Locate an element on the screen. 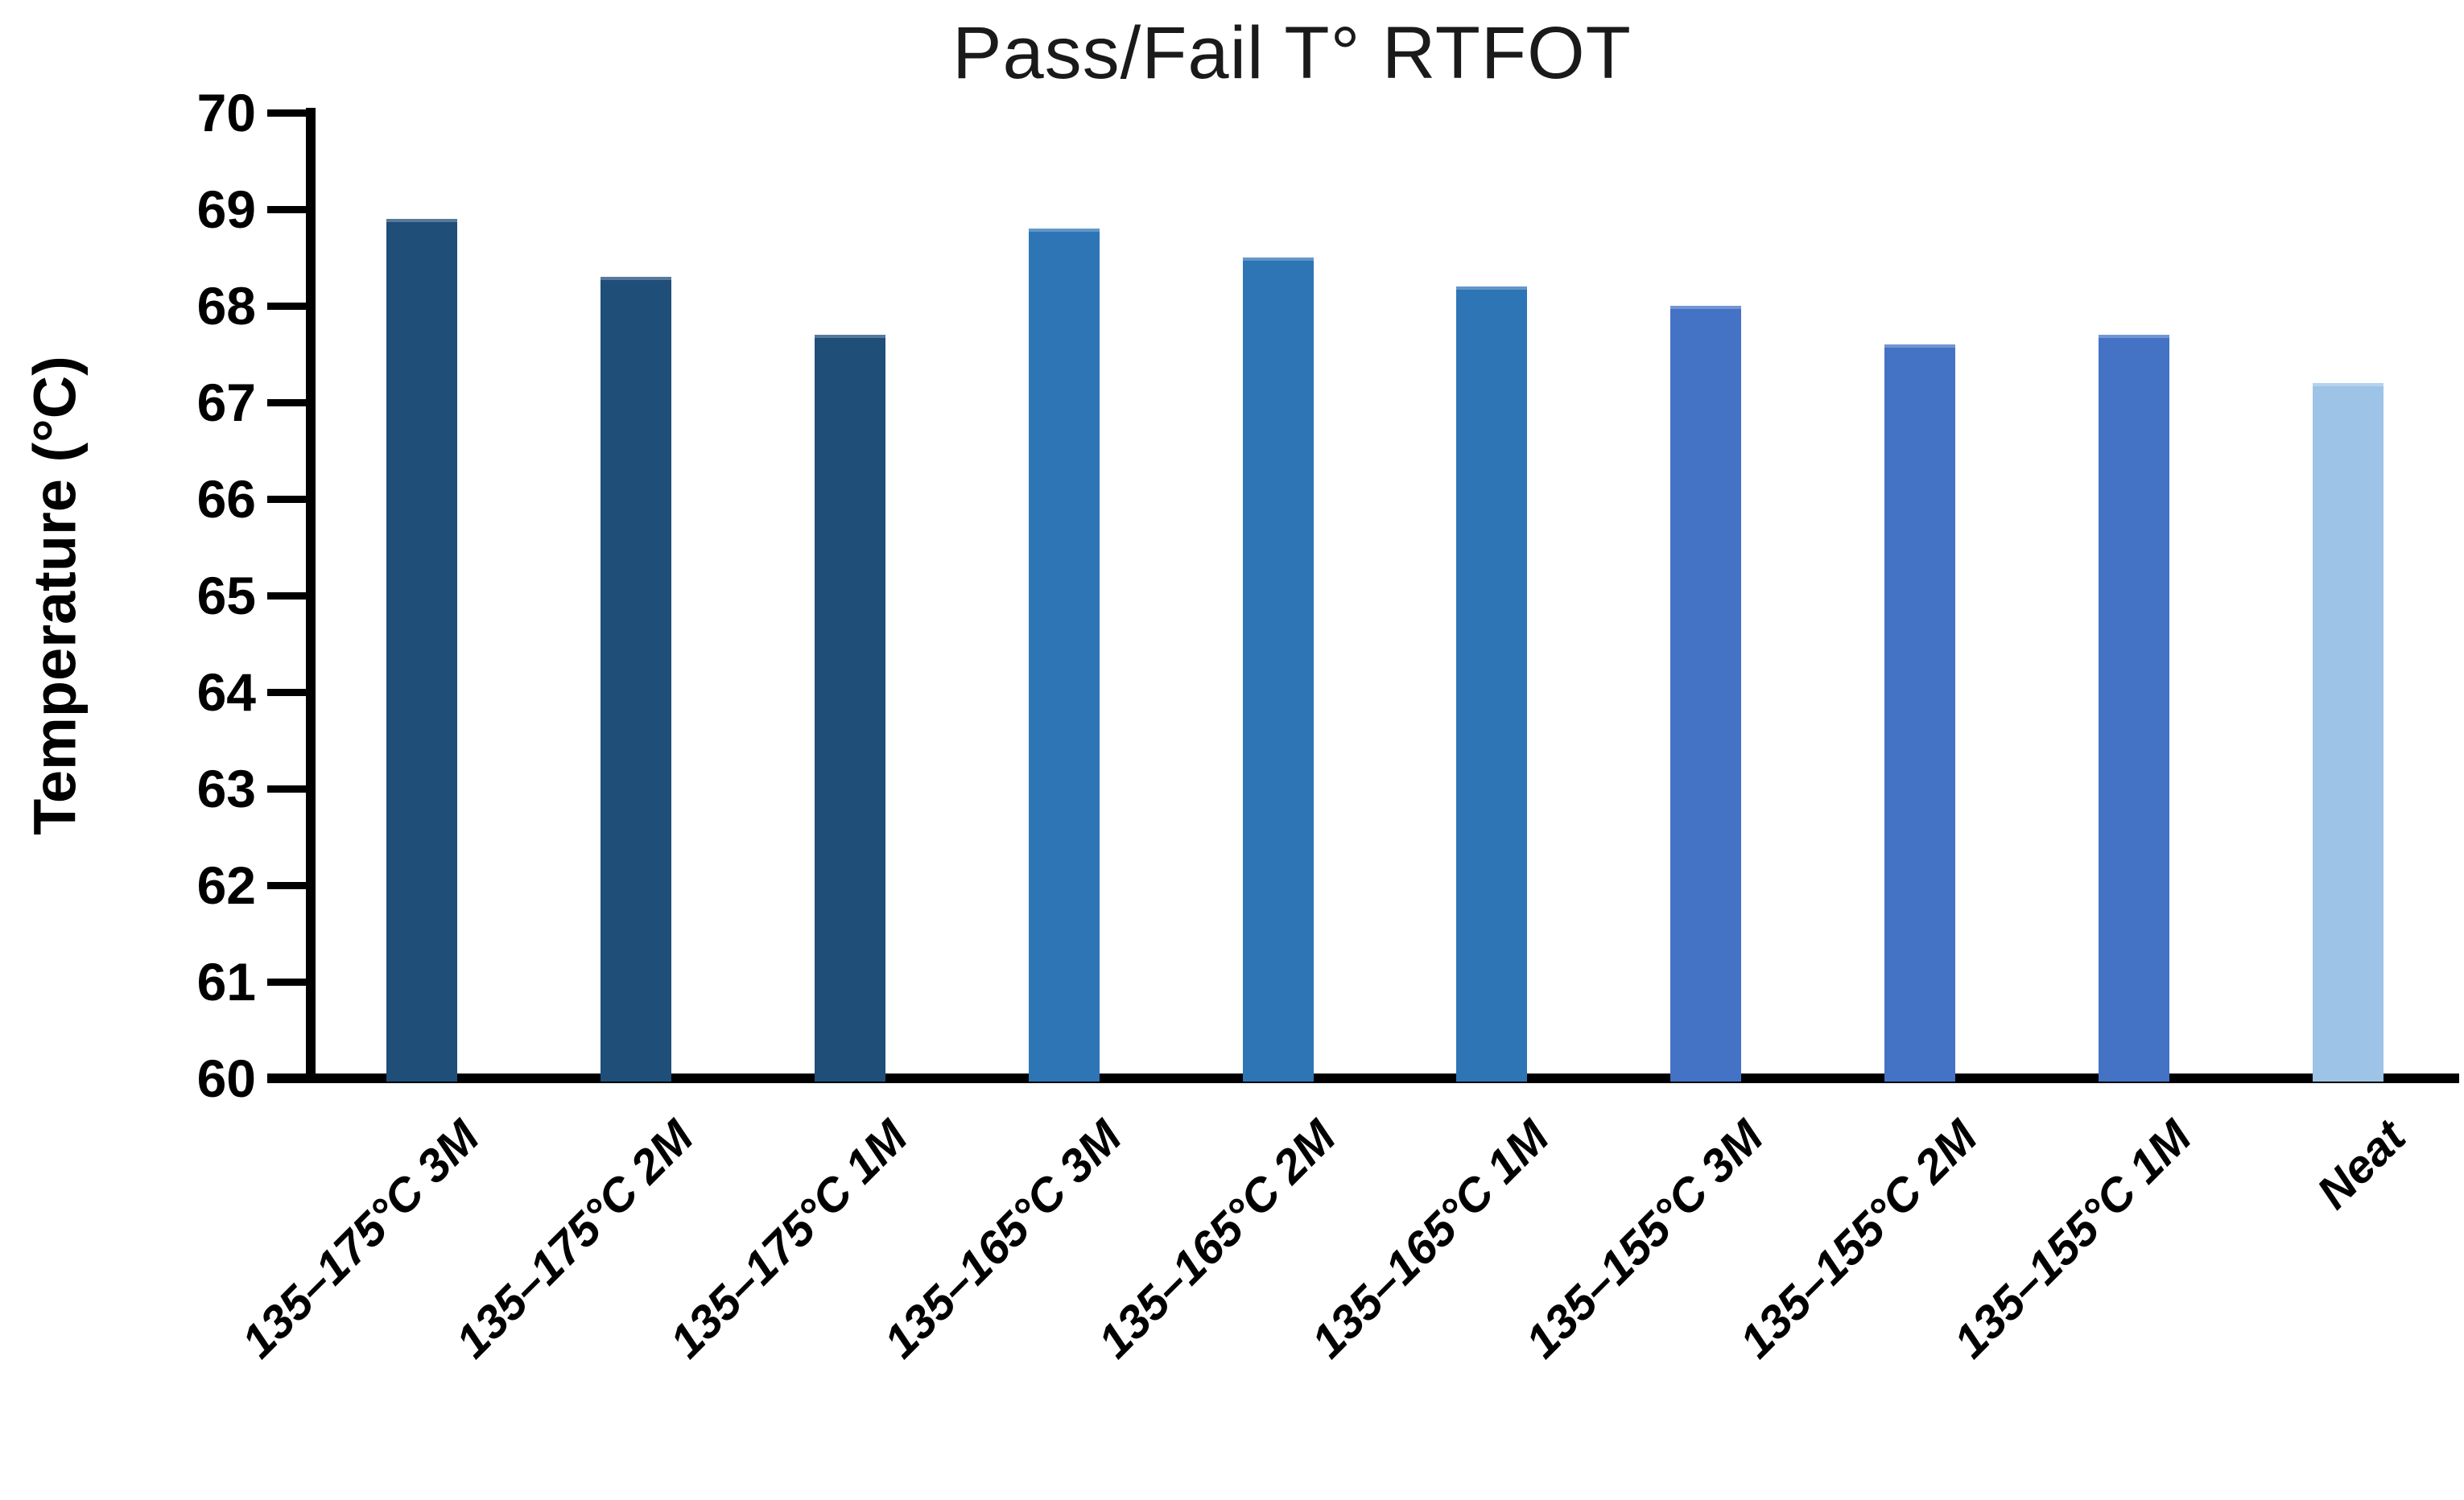  y-tick-label: 62 is located at coordinates (226, 885).